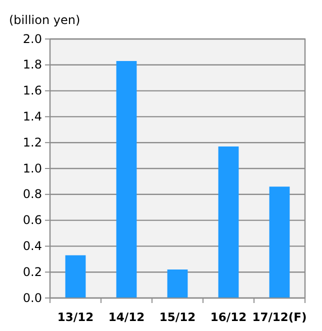 The image size is (322, 331). I want to click on x-tick-label: 17/12(F), so click(279, 317).